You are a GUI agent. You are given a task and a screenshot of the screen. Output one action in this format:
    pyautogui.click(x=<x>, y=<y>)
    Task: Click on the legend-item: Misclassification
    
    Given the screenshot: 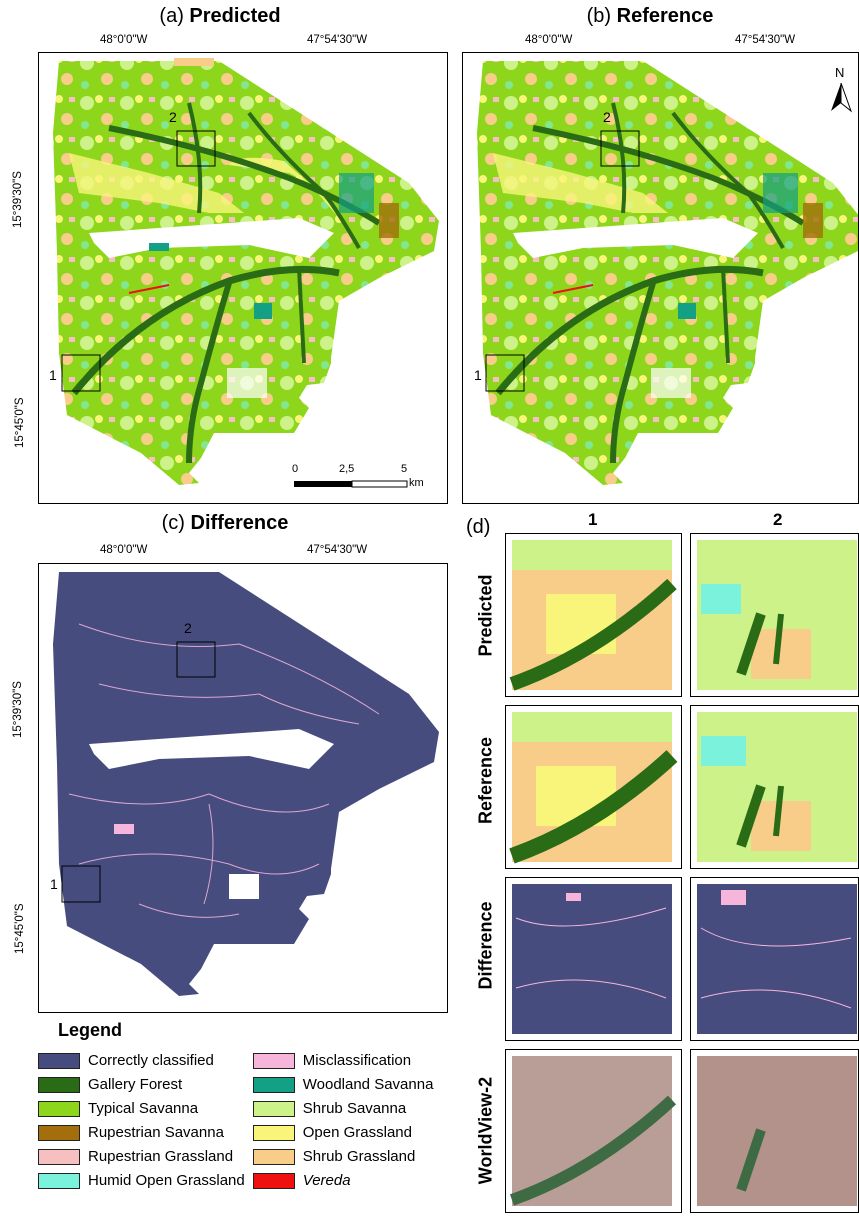 What is the action you would take?
    pyautogui.click(x=355, y=1060)
    